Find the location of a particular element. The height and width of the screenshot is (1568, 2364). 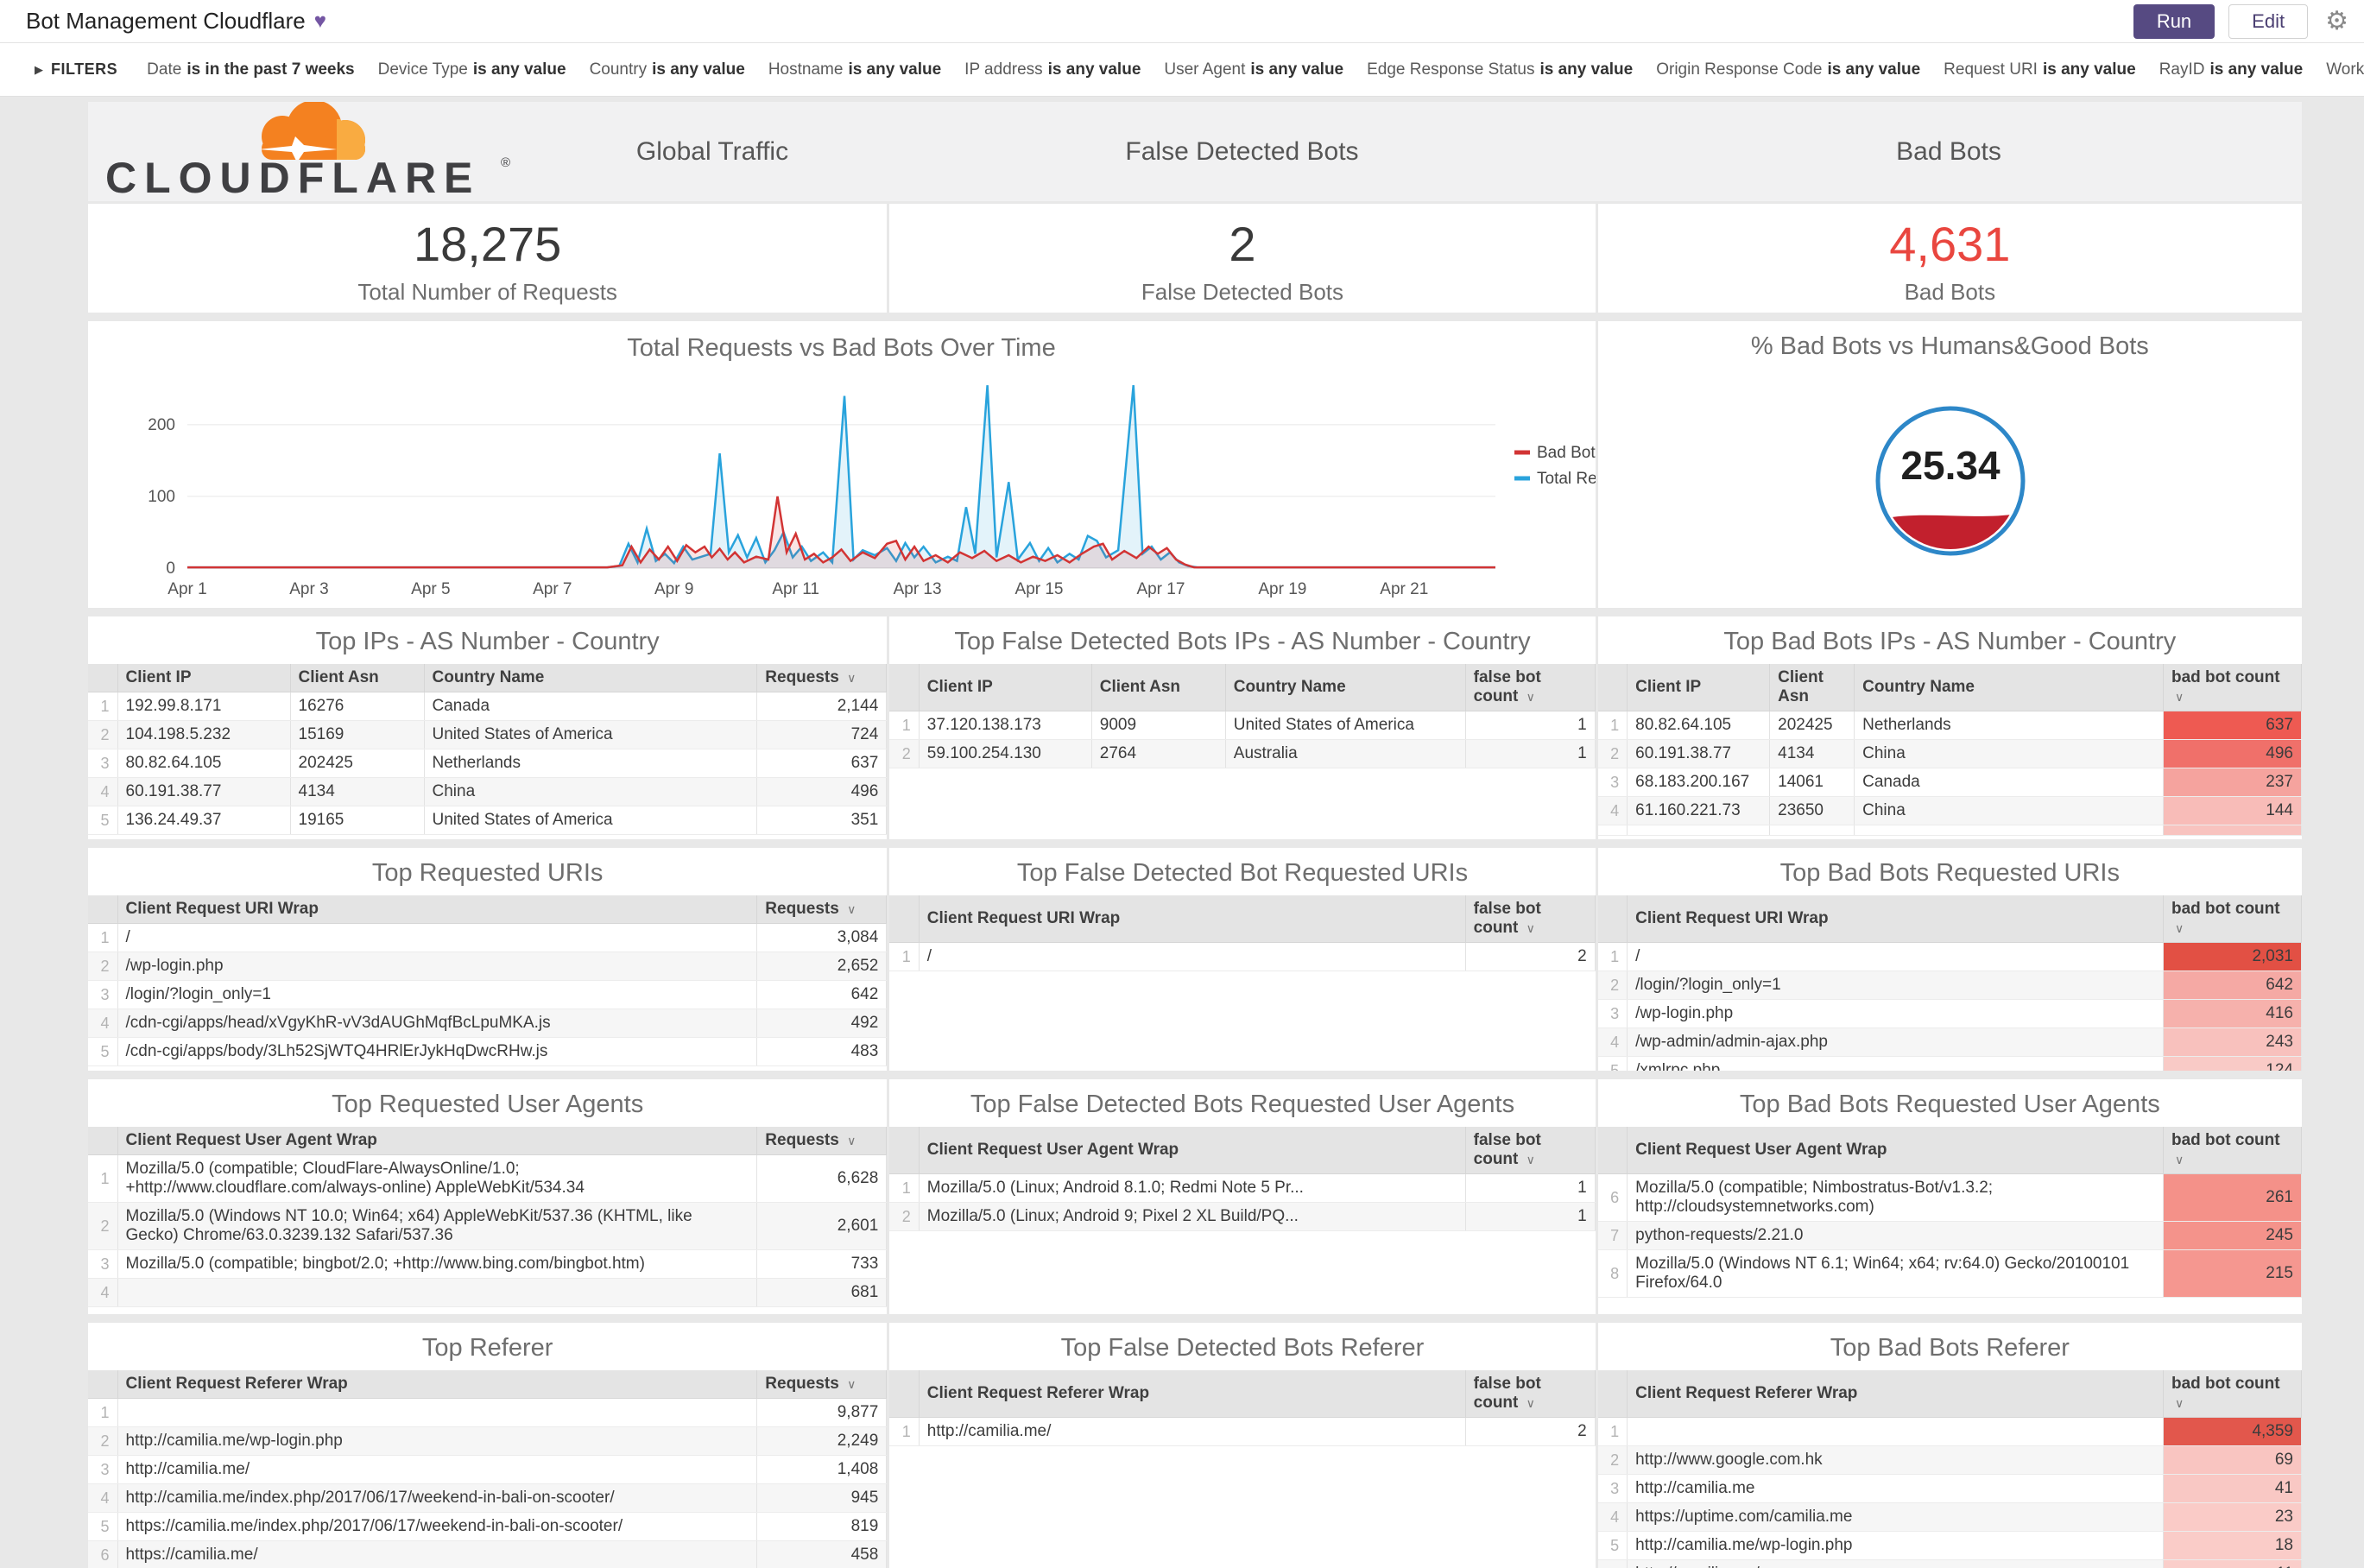

table-row: 1 4,359 is located at coordinates (1949, 1431).